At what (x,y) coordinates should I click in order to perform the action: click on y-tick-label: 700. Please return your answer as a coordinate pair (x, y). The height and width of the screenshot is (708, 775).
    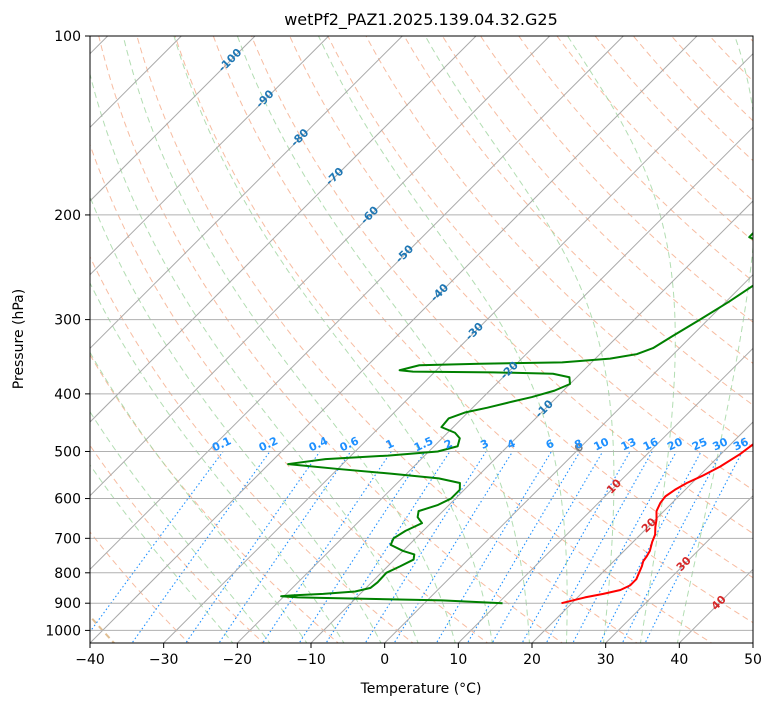
    Looking at the image, I should click on (67, 539).